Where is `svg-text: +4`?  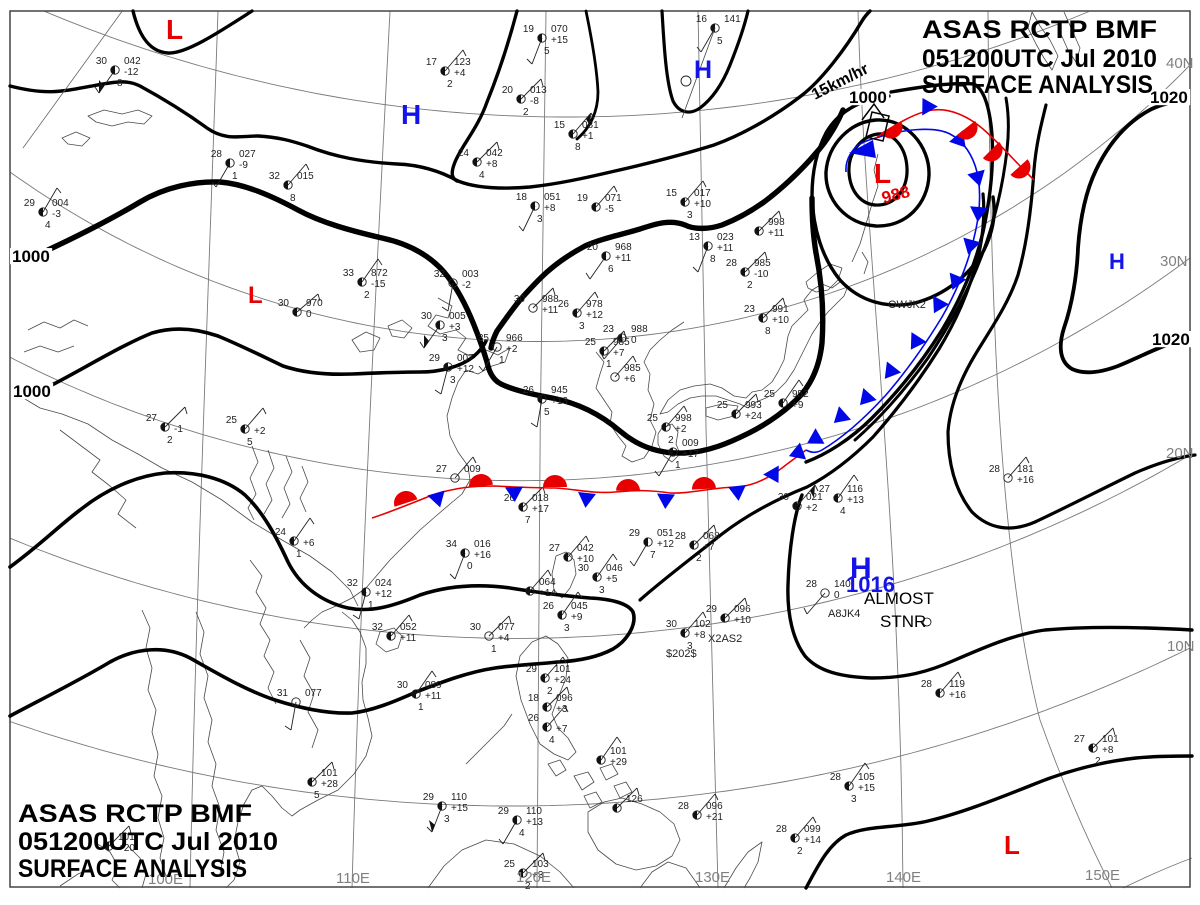 svg-text: +4 is located at coordinates (504, 638).